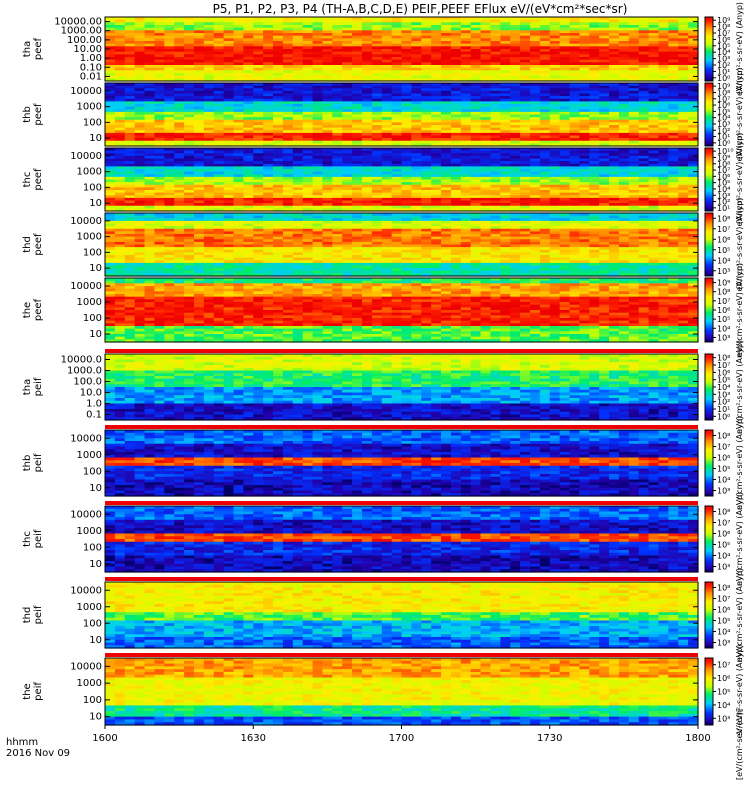 The height and width of the screenshot is (800, 750). Describe the element at coordinates (723, 71) in the screenshot. I see `colorbar-tick-label: 10¹` at that location.